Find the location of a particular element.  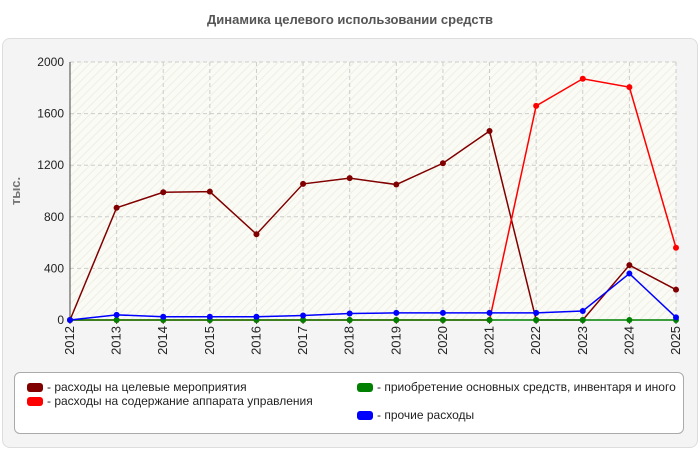

y-tick-label: 400 is located at coordinates (54, 268).